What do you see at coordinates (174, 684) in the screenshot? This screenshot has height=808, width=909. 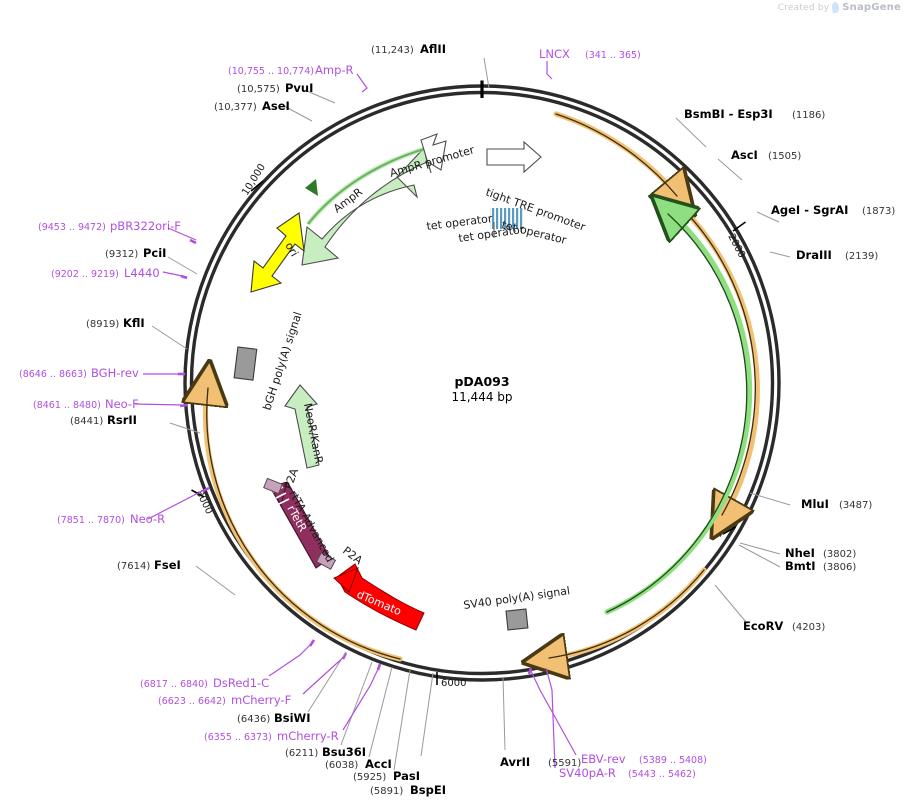 I see `primer-range: (6817 .. 6840)` at bounding box center [174, 684].